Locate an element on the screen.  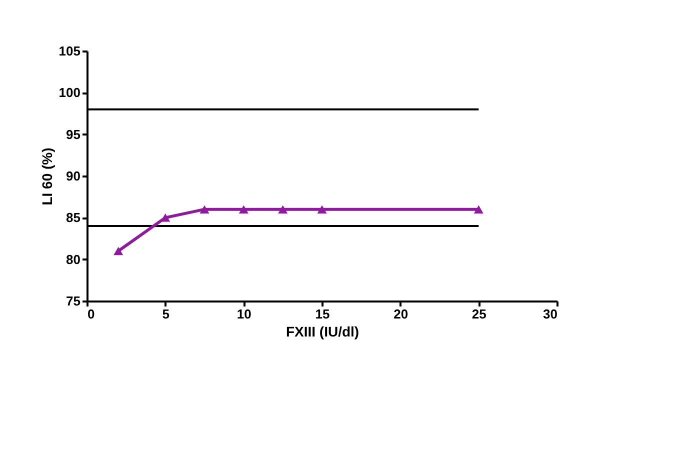
y-tick-label: 85 is located at coordinates (73, 218).